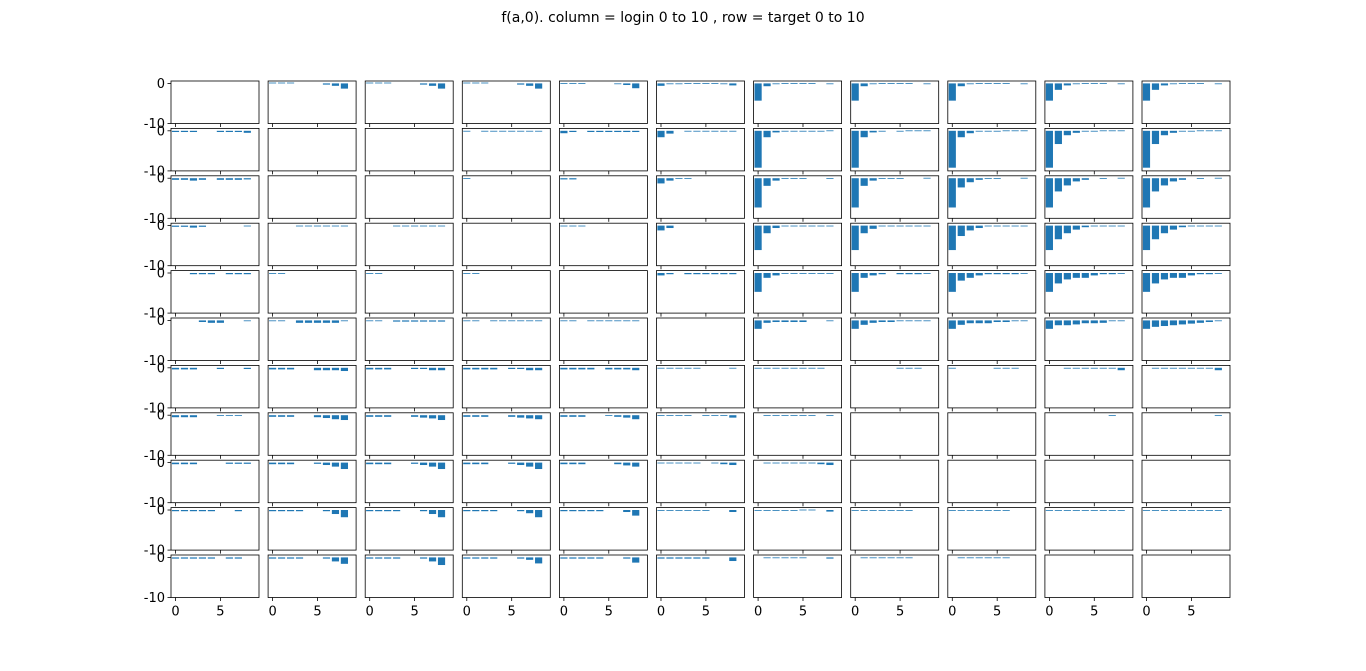 The width and height of the screenshot is (1366, 671). I want to click on subplot-r8-c7, so click(895, 483).